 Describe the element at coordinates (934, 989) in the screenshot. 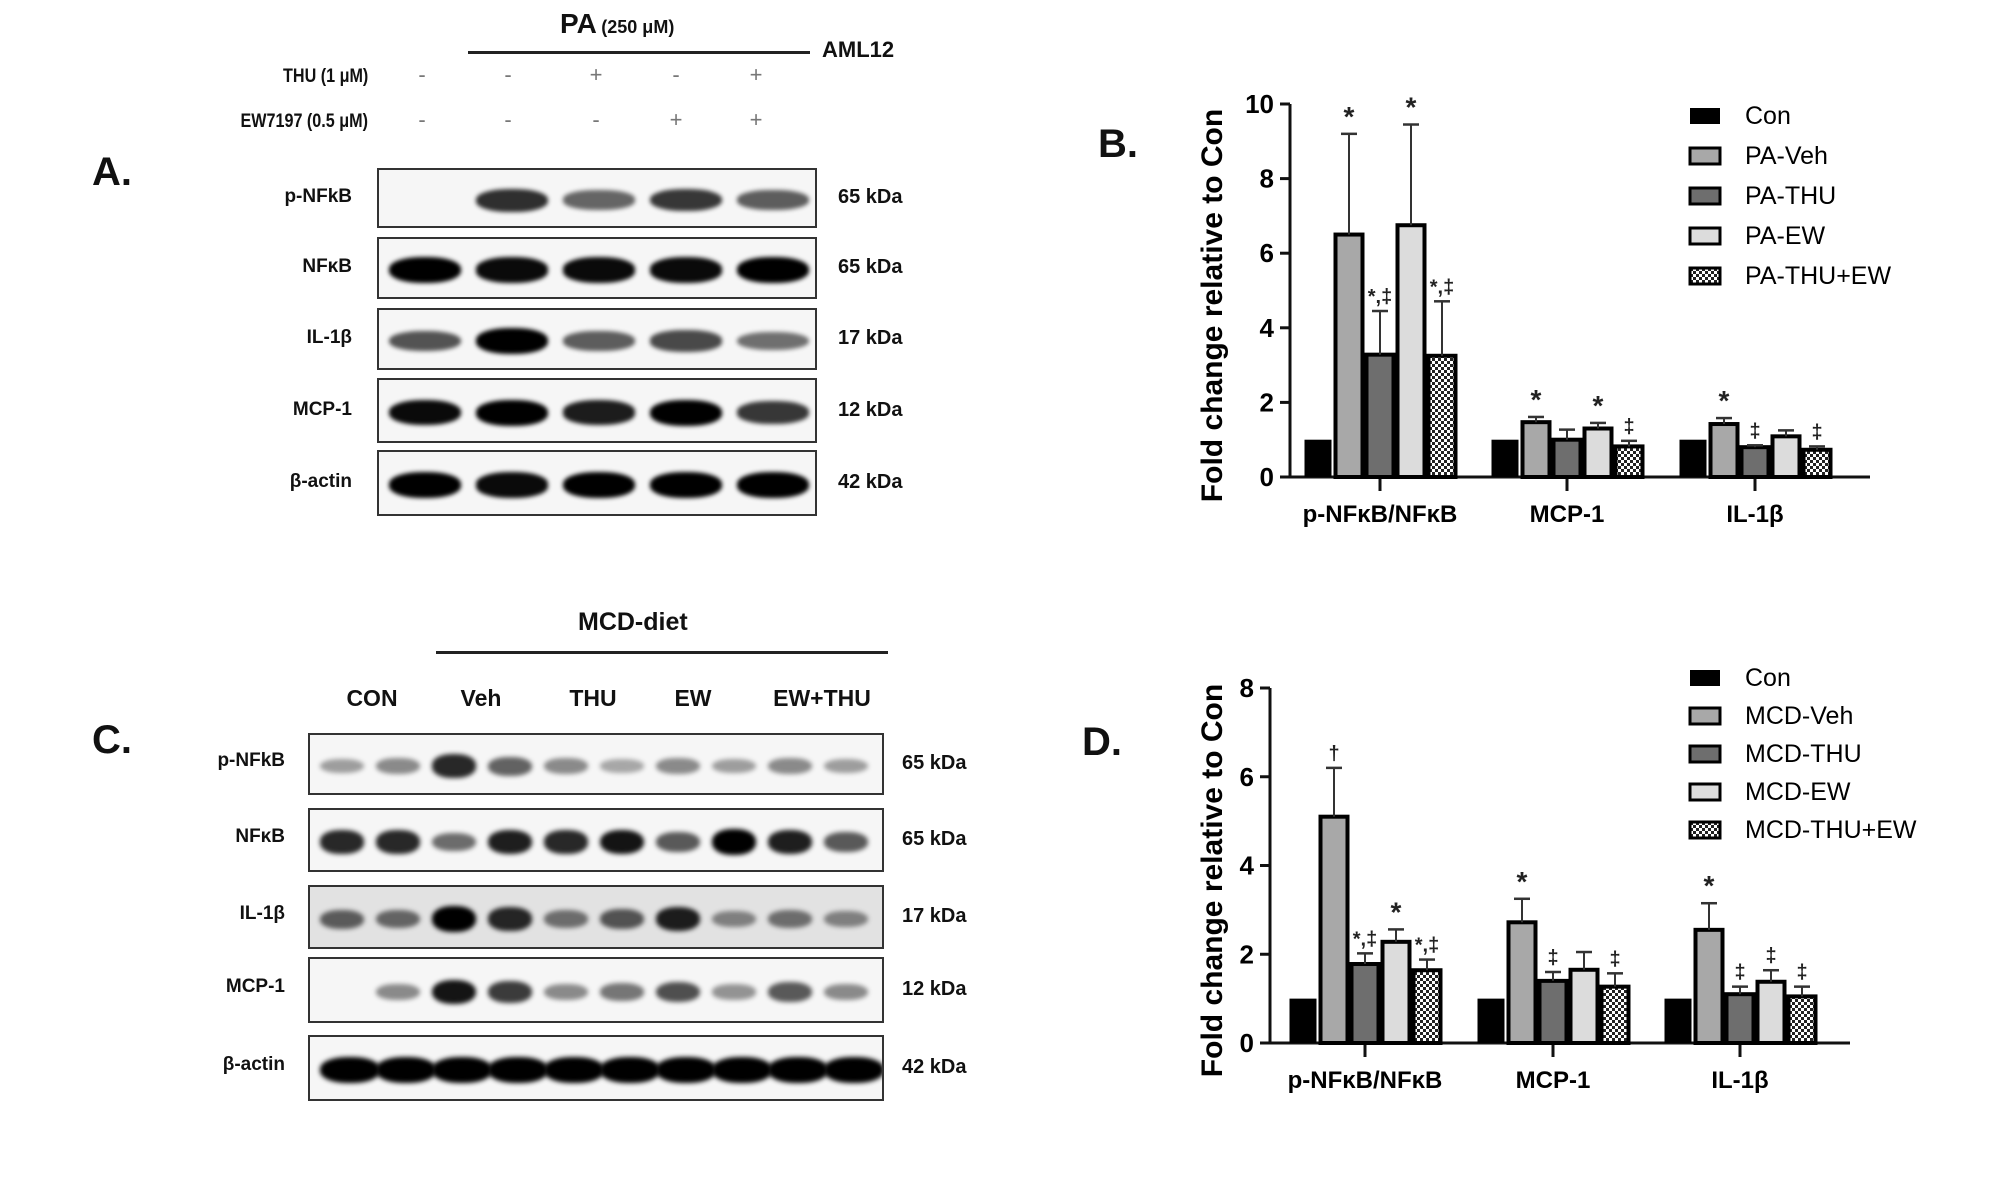

I see `molecular-weight-label: 12 kDa` at that location.